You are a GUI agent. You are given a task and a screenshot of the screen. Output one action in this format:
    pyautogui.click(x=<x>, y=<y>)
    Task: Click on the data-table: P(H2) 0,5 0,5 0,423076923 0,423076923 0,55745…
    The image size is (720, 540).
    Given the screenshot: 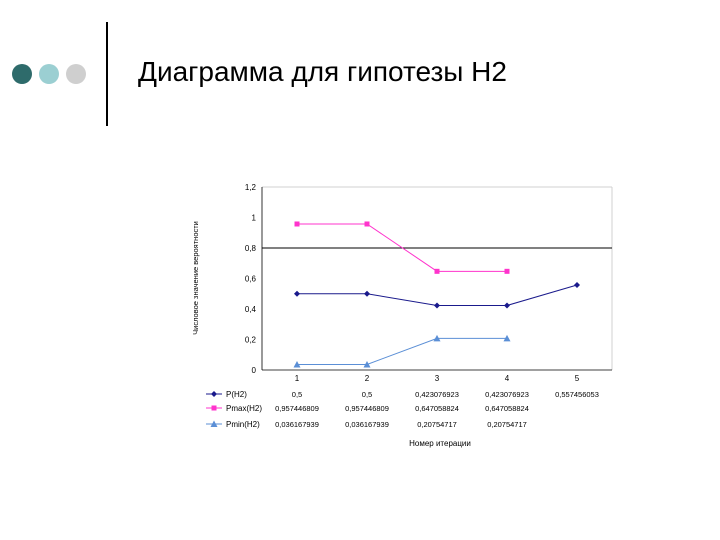 What is the action you would take?
    pyautogui.click(x=402, y=409)
    